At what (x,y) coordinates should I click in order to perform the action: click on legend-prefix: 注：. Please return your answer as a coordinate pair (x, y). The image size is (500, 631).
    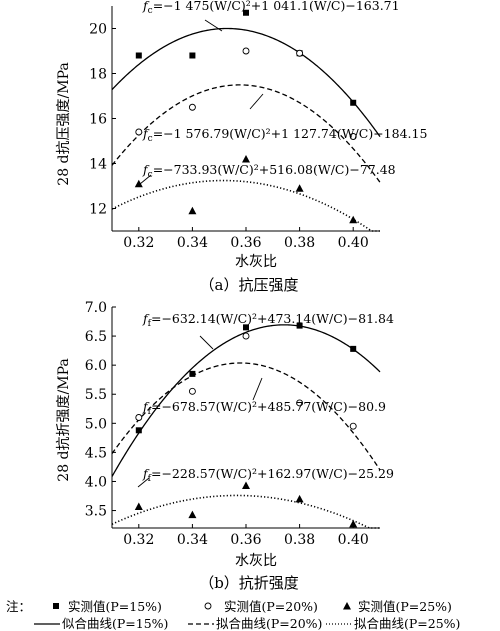
    Looking at the image, I should click on (18, 606).